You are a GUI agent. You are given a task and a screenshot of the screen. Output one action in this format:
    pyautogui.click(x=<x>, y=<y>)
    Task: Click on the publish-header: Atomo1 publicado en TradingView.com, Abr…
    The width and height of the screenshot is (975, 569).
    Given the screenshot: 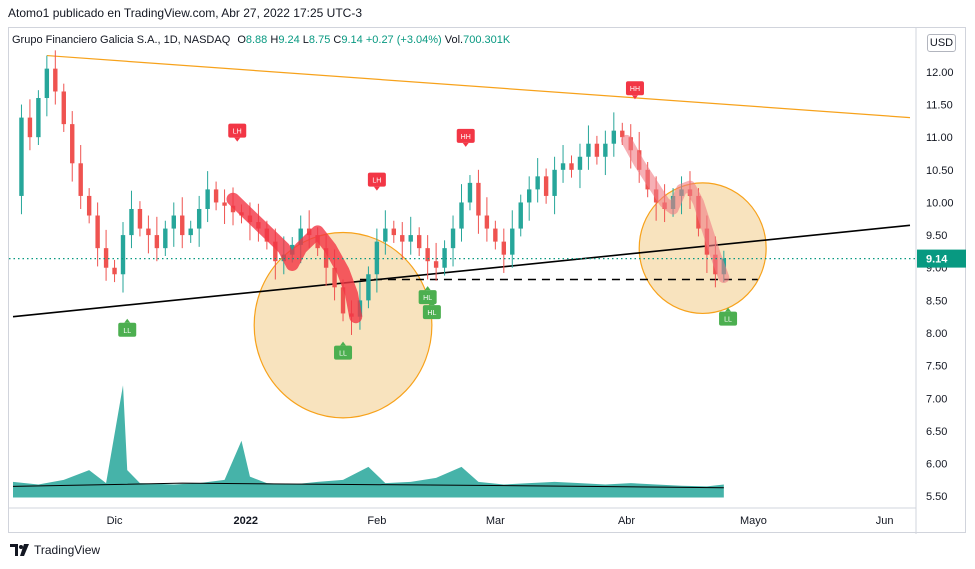 What is the action you would take?
    pyautogui.click(x=185, y=13)
    